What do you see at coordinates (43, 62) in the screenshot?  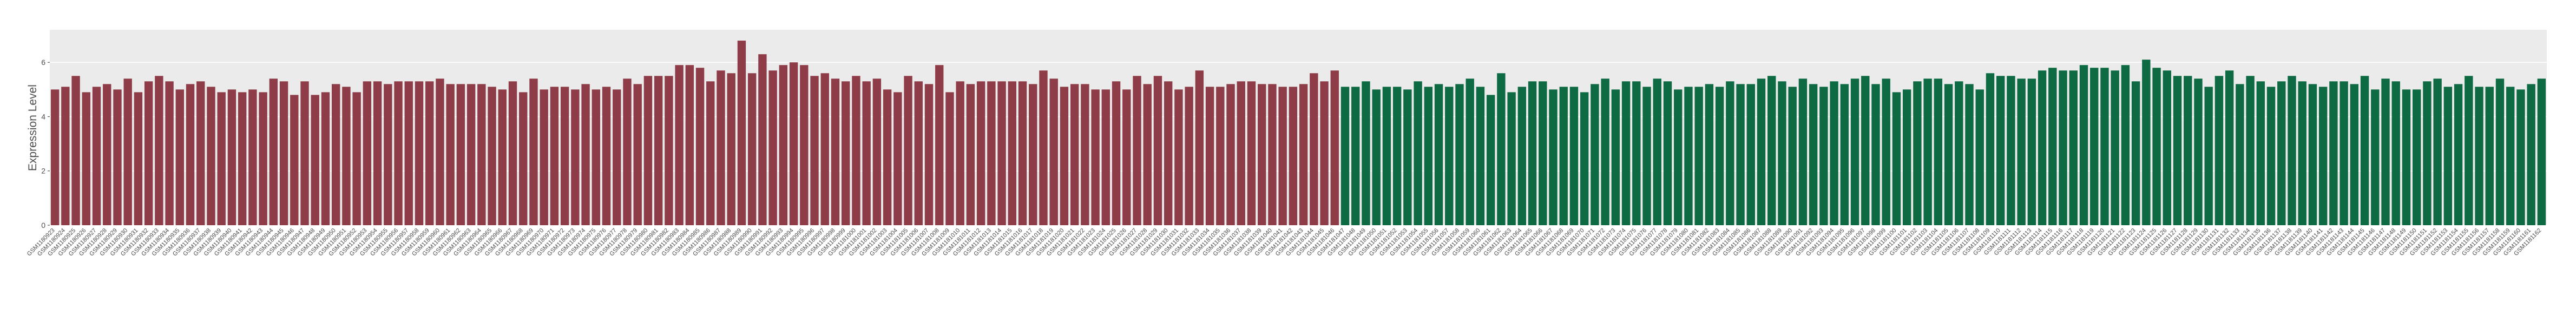 I see `y-tick-label: 6` at bounding box center [43, 62].